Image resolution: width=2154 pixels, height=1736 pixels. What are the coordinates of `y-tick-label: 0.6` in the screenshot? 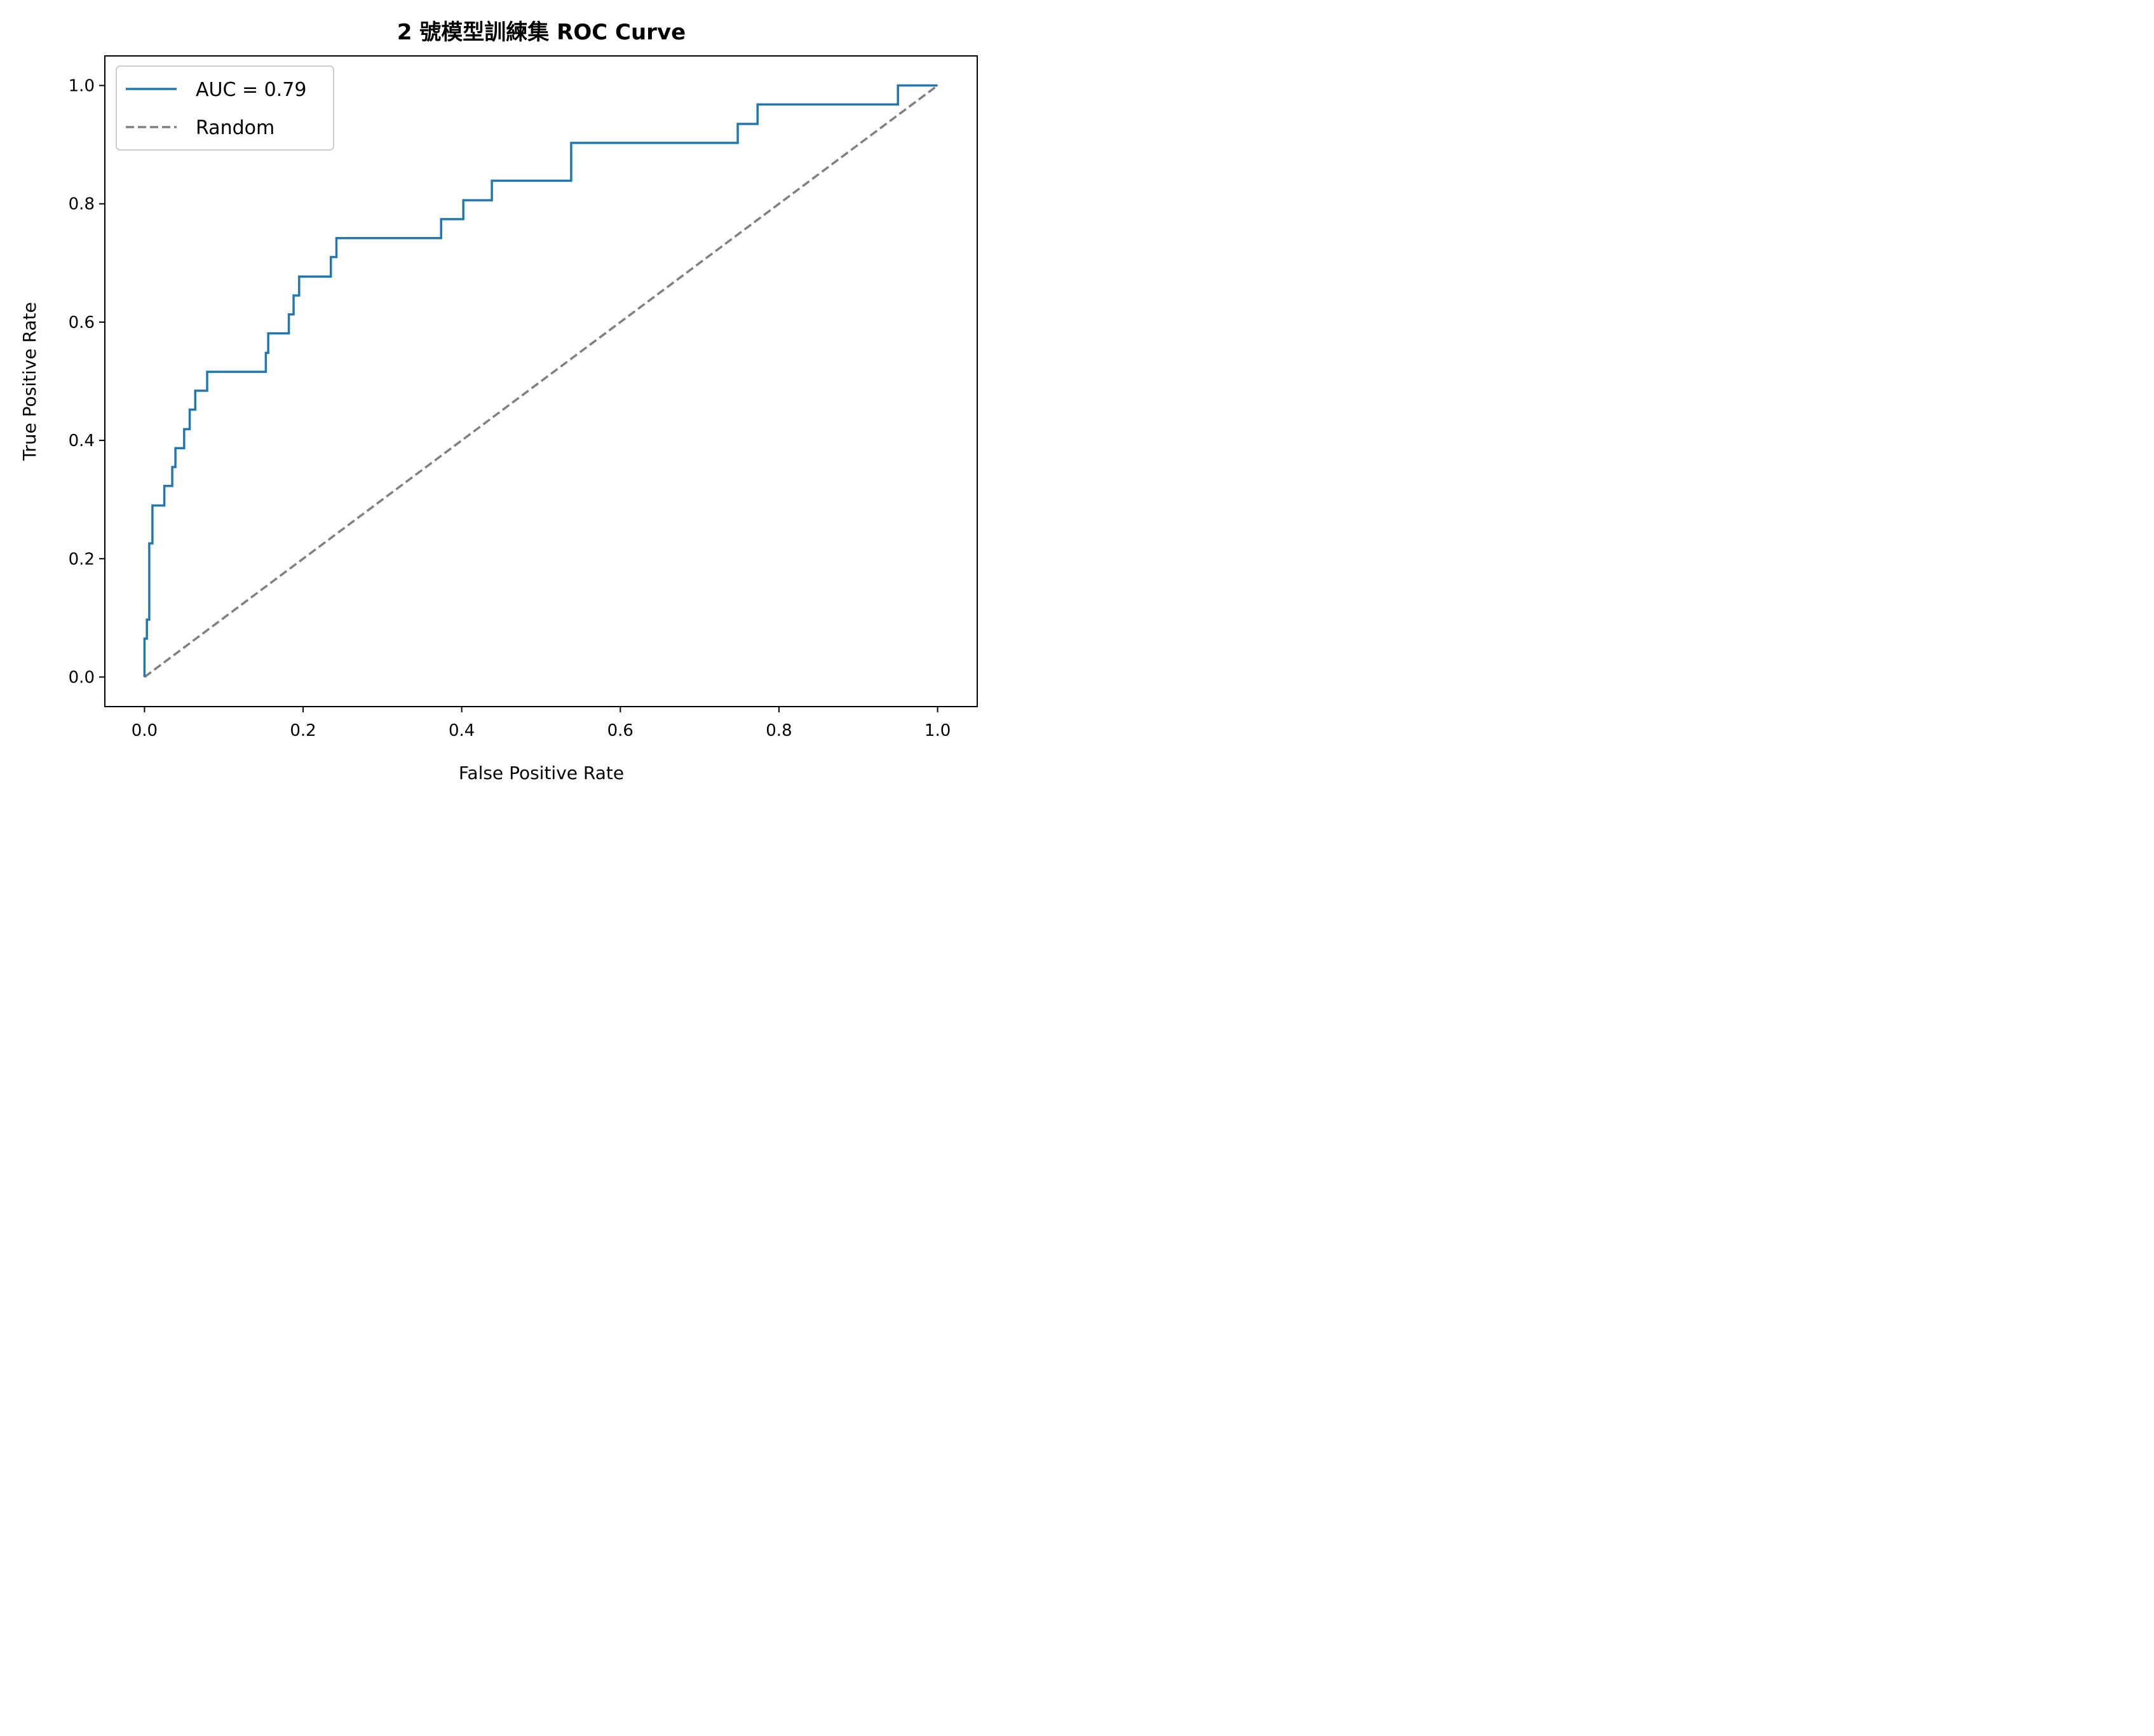 It's located at (82, 322).